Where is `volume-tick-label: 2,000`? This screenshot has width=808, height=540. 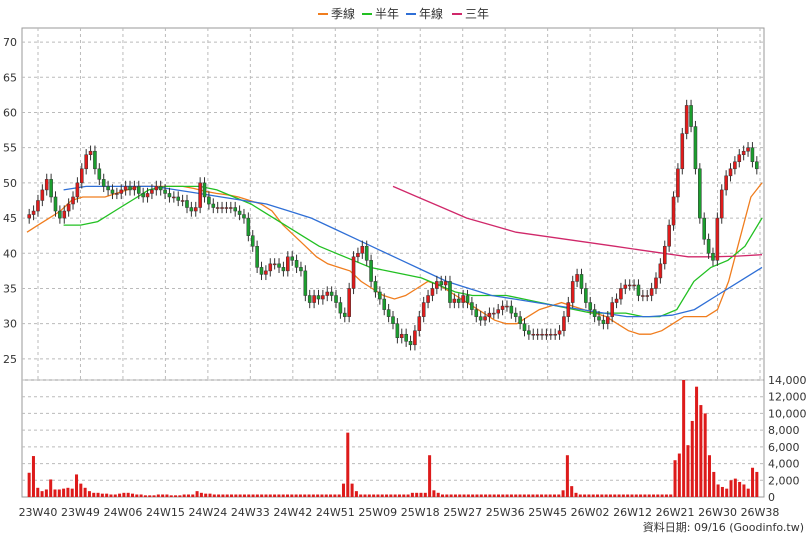 volume-tick-label: 2,000 is located at coordinates (784, 480).